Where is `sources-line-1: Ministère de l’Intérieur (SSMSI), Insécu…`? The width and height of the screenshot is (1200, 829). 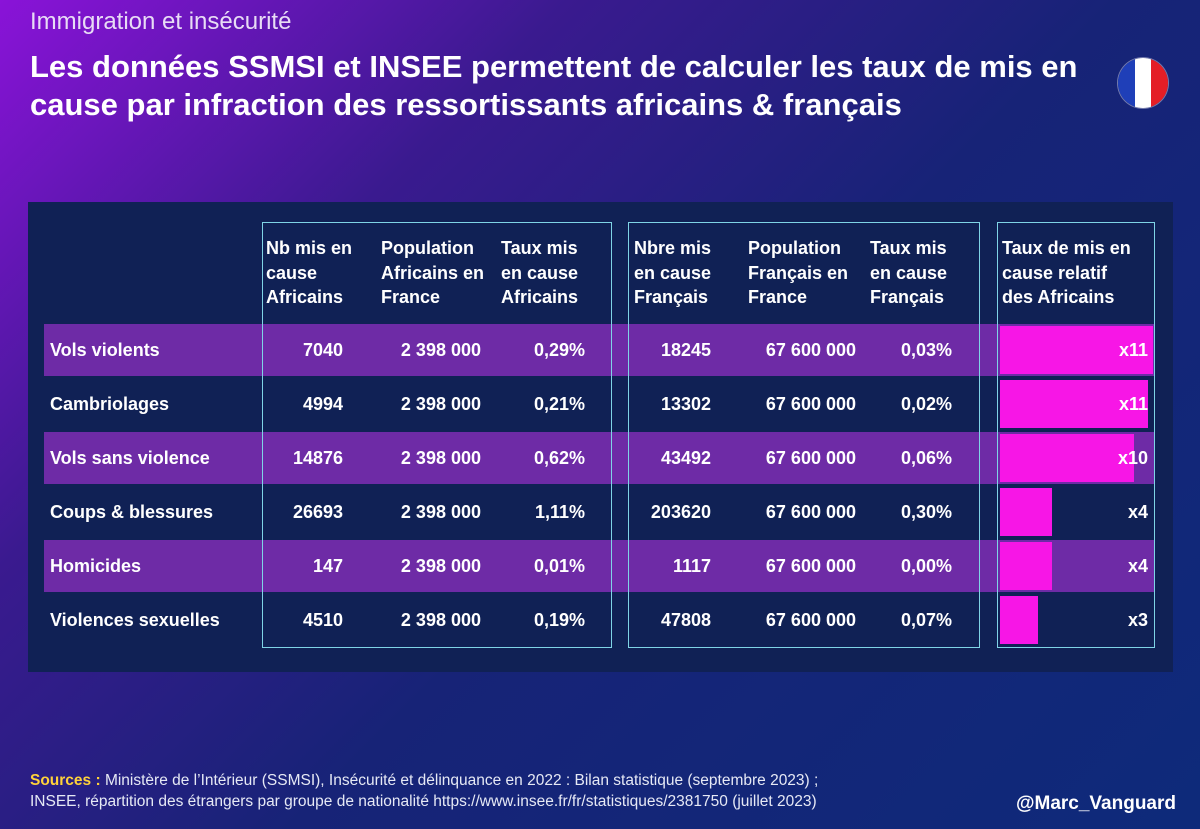
sources-line-1: Ministère de l’Intérieur (SSMSI), Insécu… is located at coordinates (461, 780).